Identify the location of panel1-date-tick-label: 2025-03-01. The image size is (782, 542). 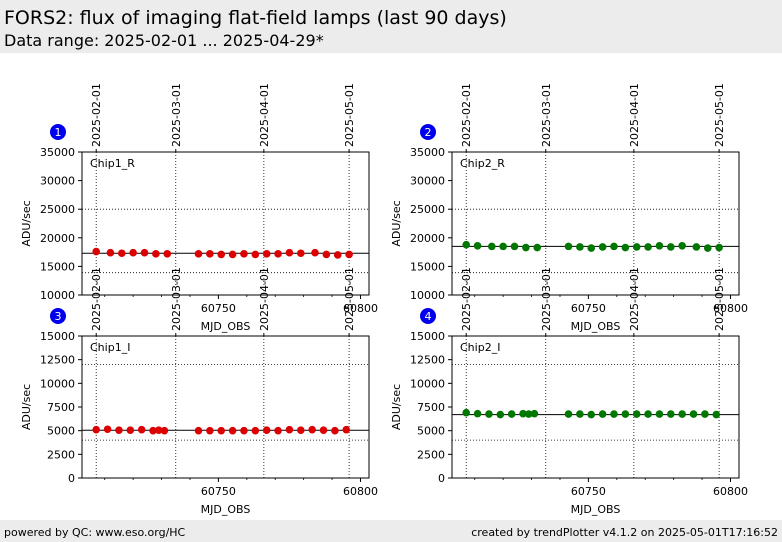
(176, 115).